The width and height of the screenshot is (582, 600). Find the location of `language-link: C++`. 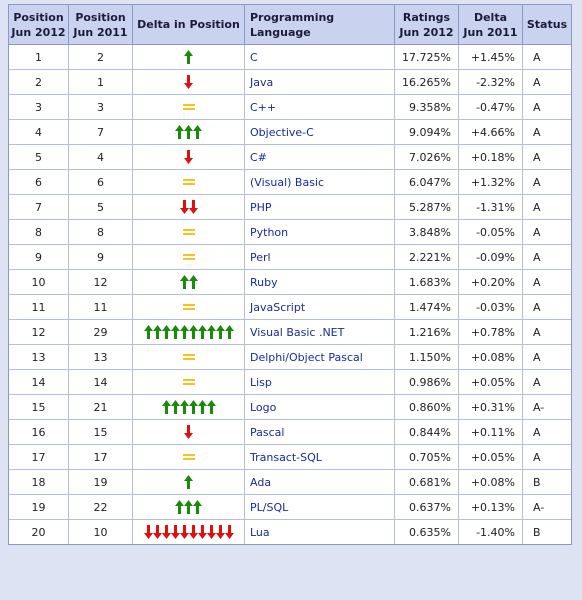

language-link: C++ is located at coordinates (263, 107).